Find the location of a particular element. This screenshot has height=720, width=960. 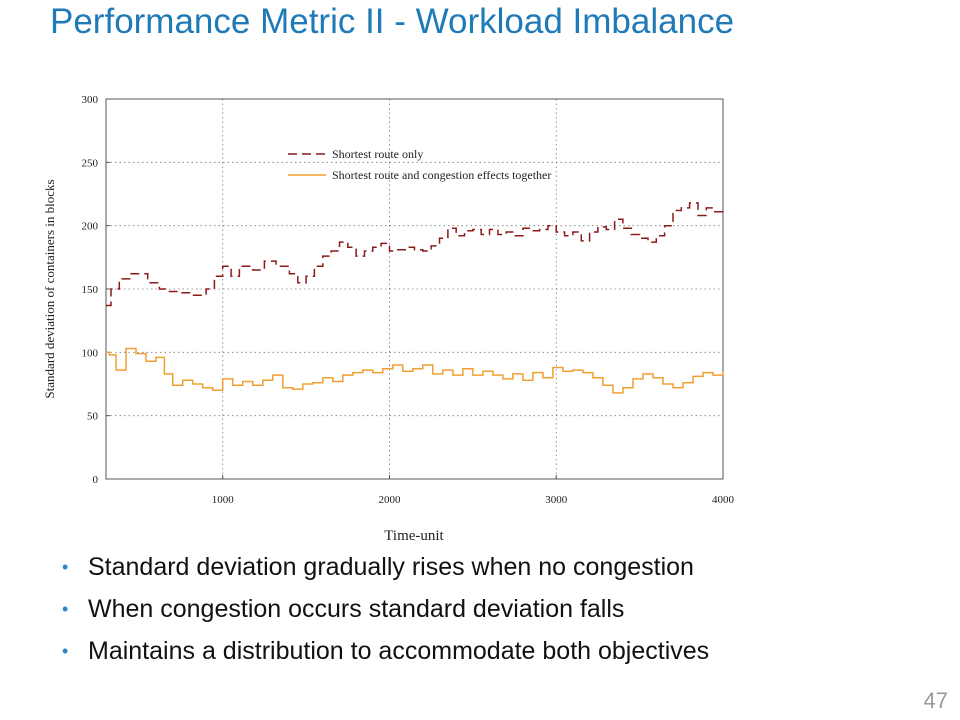

y-tick-label: 250 is located at coordinates (90, 163).